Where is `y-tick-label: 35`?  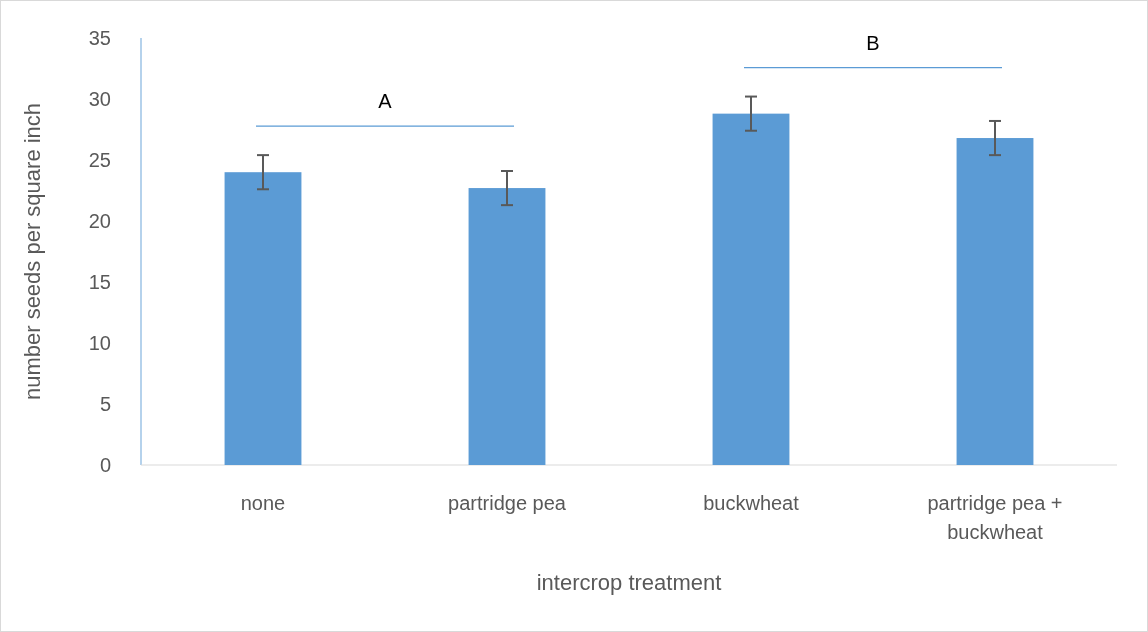
y-tick-label: 35 is located at coordinates (99, 38).